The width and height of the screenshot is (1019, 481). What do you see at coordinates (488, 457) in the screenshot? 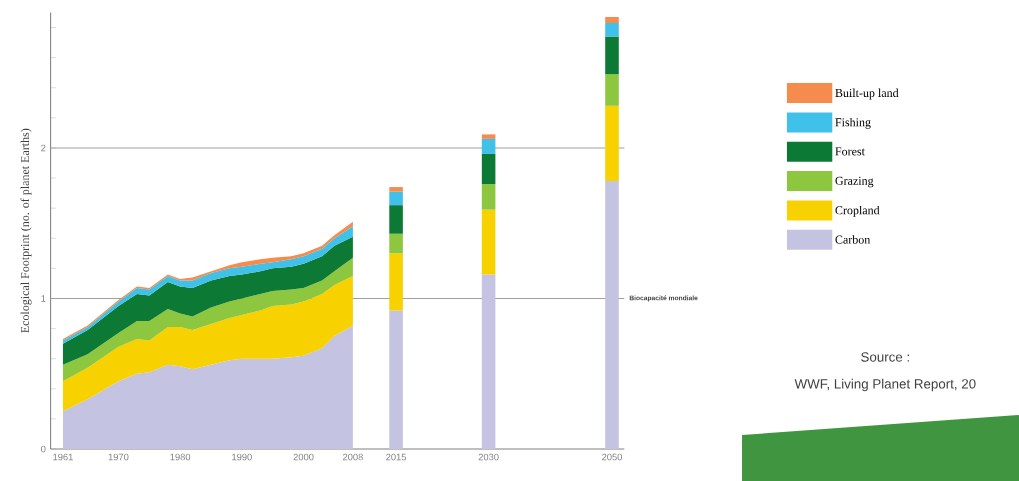
I see `x-tick-label: 2030` at bounding box center [488, 457].